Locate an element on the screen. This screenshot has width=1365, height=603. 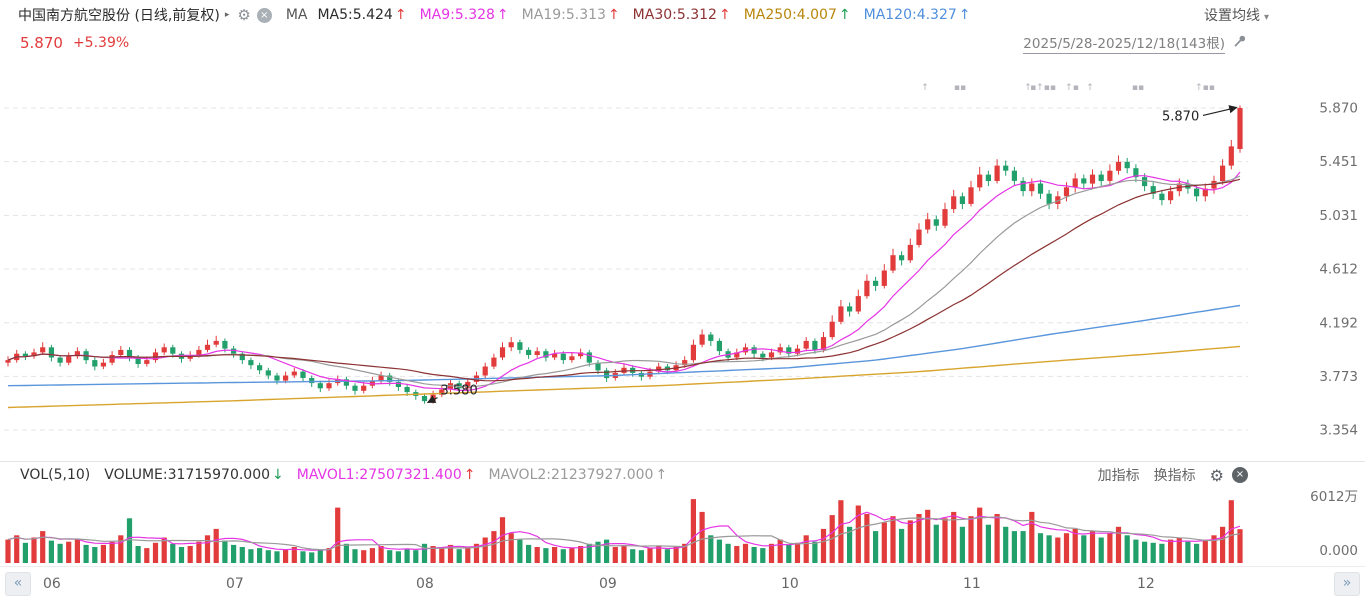
ma-indicator-value: MA30:5.312 ↑ is located at coordinates (681, 15).